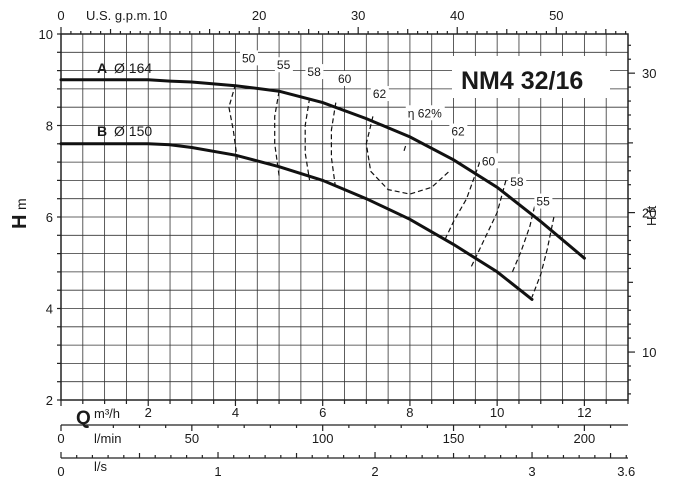  Describe the element at coordinates (102, 131) in the screenshot. I see `curve-b-letter: B` at that location.